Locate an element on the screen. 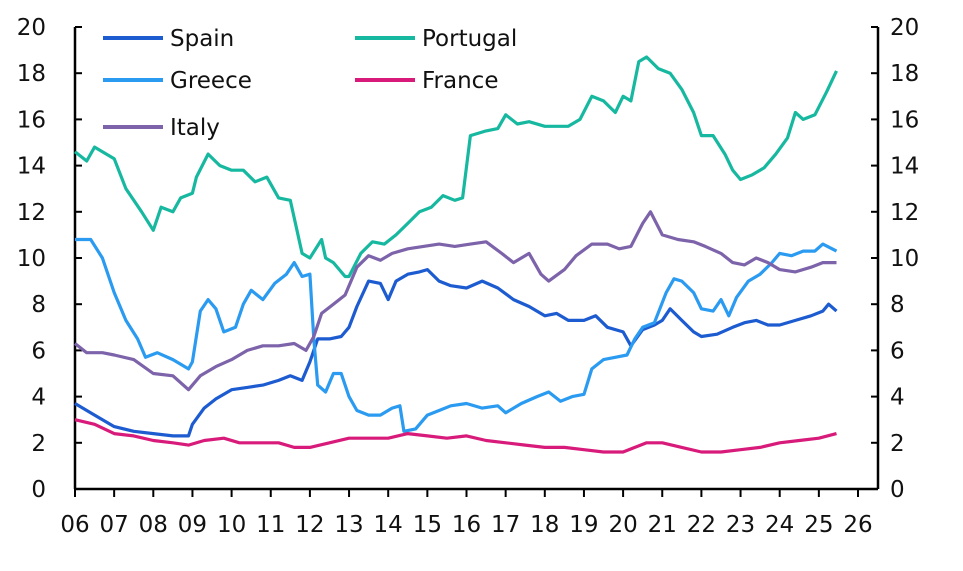 Image resolution: width=963 pixels, height=571 pixels. y2-tick-label: 16 is located at coordinates (904, 120).